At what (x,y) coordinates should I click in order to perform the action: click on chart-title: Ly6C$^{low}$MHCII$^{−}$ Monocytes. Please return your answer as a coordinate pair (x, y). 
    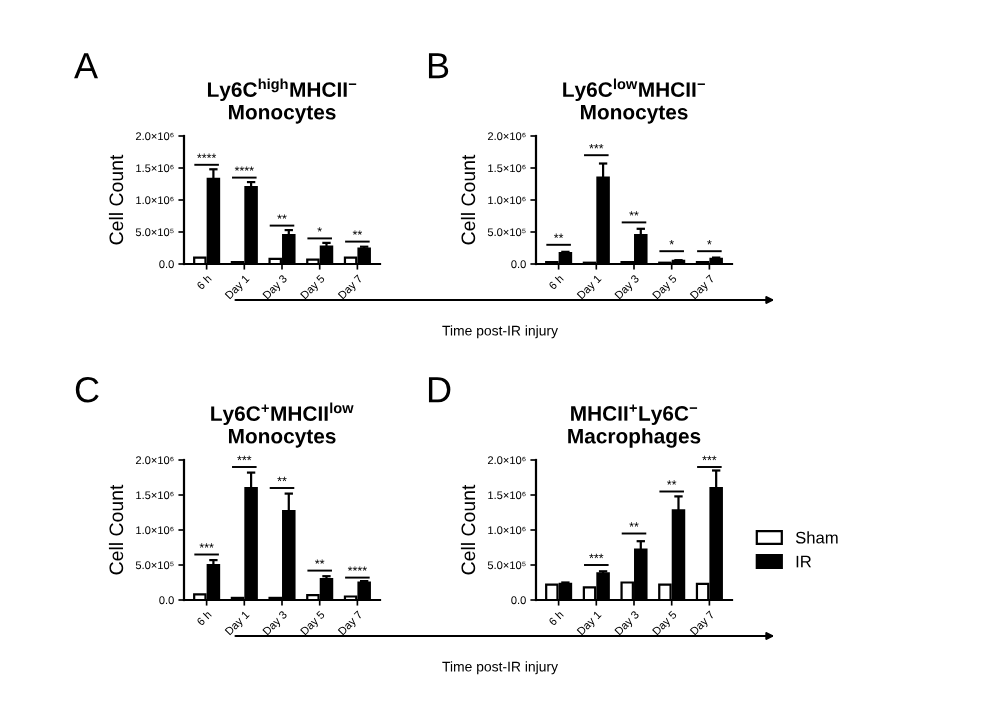
    Looking at the image, I should click on (634, 101).